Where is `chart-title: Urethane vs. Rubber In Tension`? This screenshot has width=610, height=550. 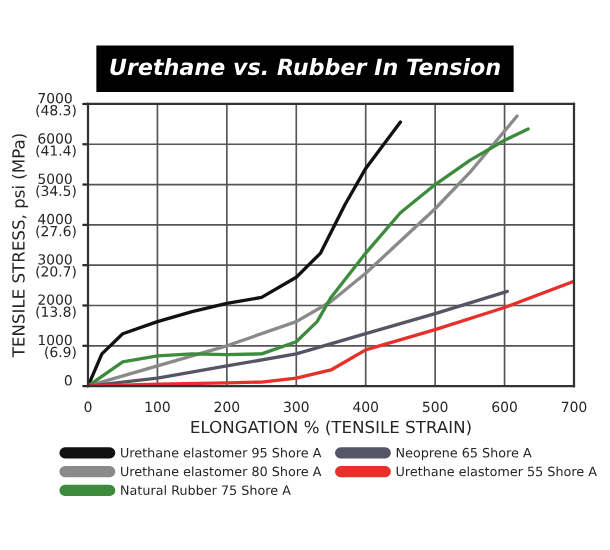
chart-title: Urethane vs. Rubber In Tension is located at coordinates (305, 67).